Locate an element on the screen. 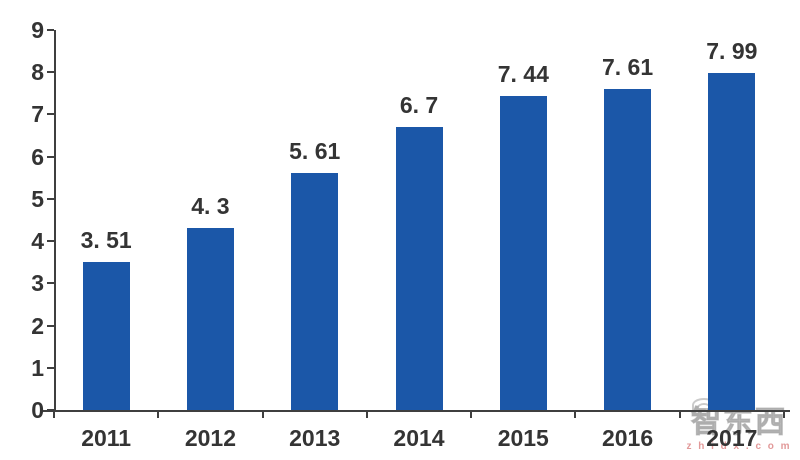 This screenshot has width=800, height=460. y-axis-tick-label: 2 is located at coordinates (37, 325).